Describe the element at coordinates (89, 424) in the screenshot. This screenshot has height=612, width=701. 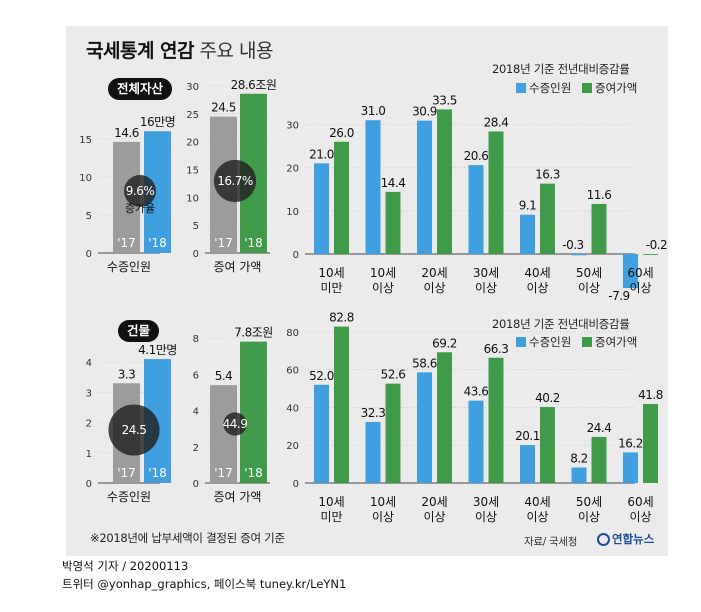
I see `y-tick-label: 2` at that location.